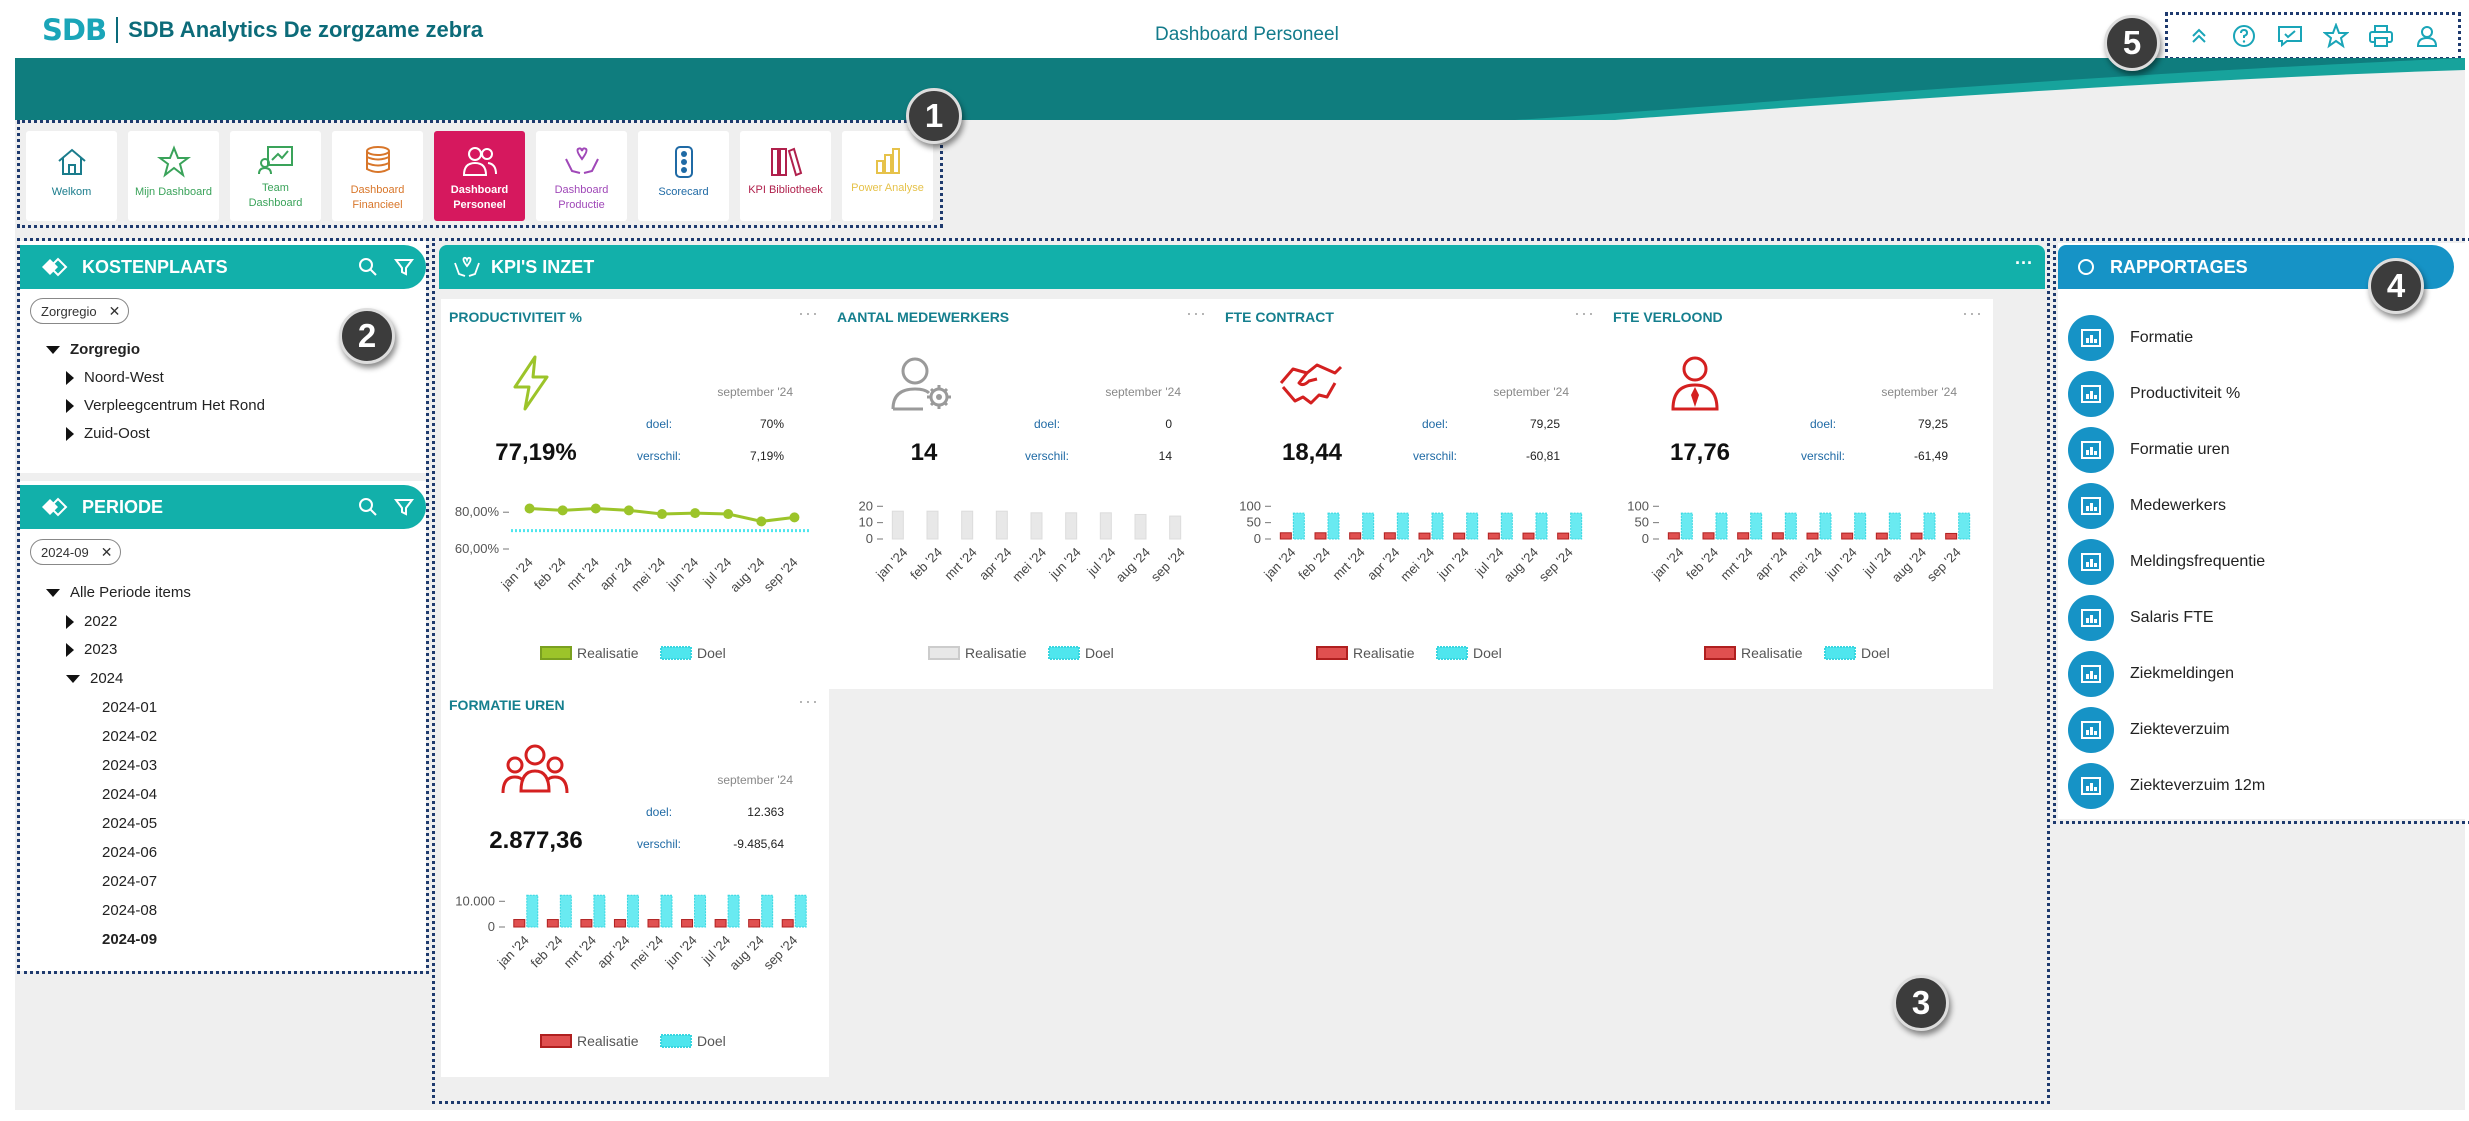 Image resolution: width=2469 pixels, height=1121 pixels. I want to click on rapportage-item: Medewerkers, so click(2142, 506).